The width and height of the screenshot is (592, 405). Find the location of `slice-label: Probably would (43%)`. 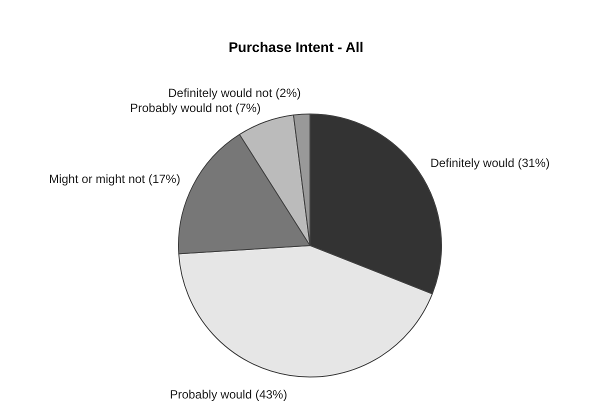

slice-label: Probably would (43%) is located at coordinates (229, 395).